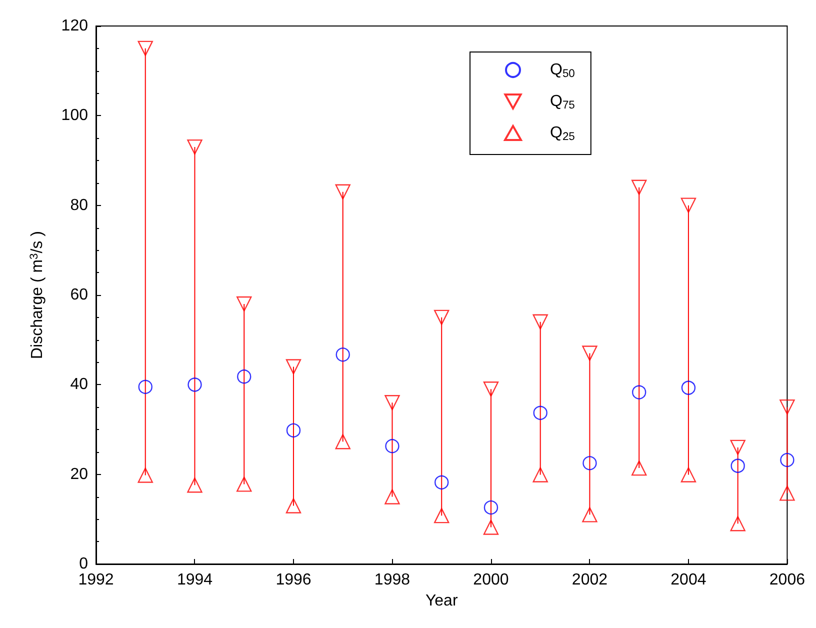  I want to click on x-tick-label: 2000, so click(491, 580).